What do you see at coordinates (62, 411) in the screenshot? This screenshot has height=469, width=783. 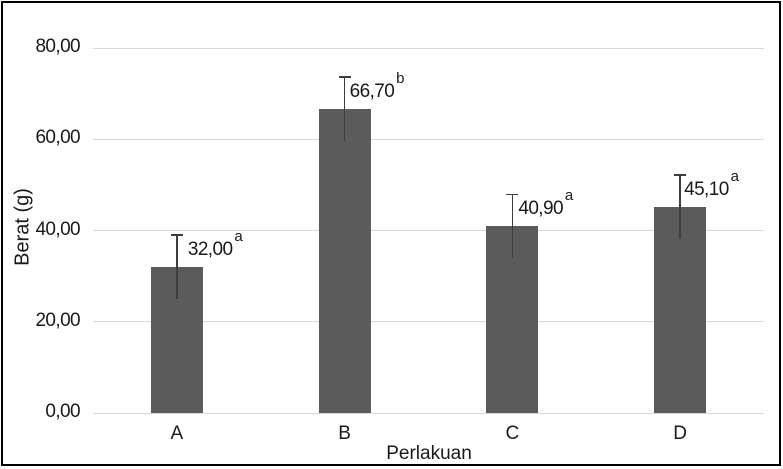 I see `y-tick-label: 0,00` at bounding box center [62, 411].